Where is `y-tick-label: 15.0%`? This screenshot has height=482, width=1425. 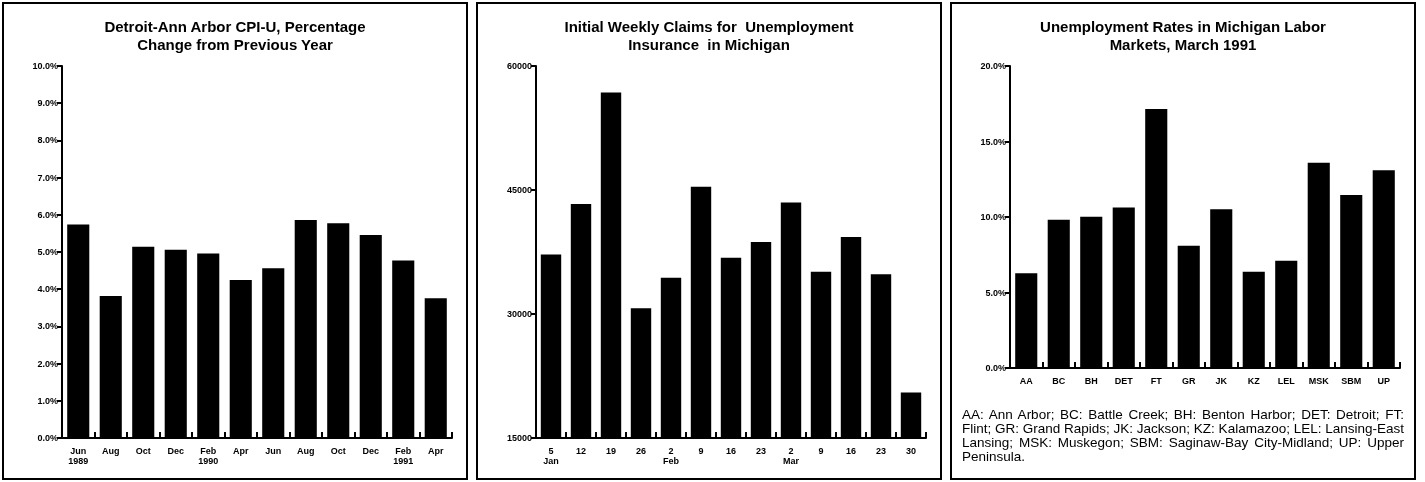 y-tick-label: 15.0% is located at coordinates (993, 141).